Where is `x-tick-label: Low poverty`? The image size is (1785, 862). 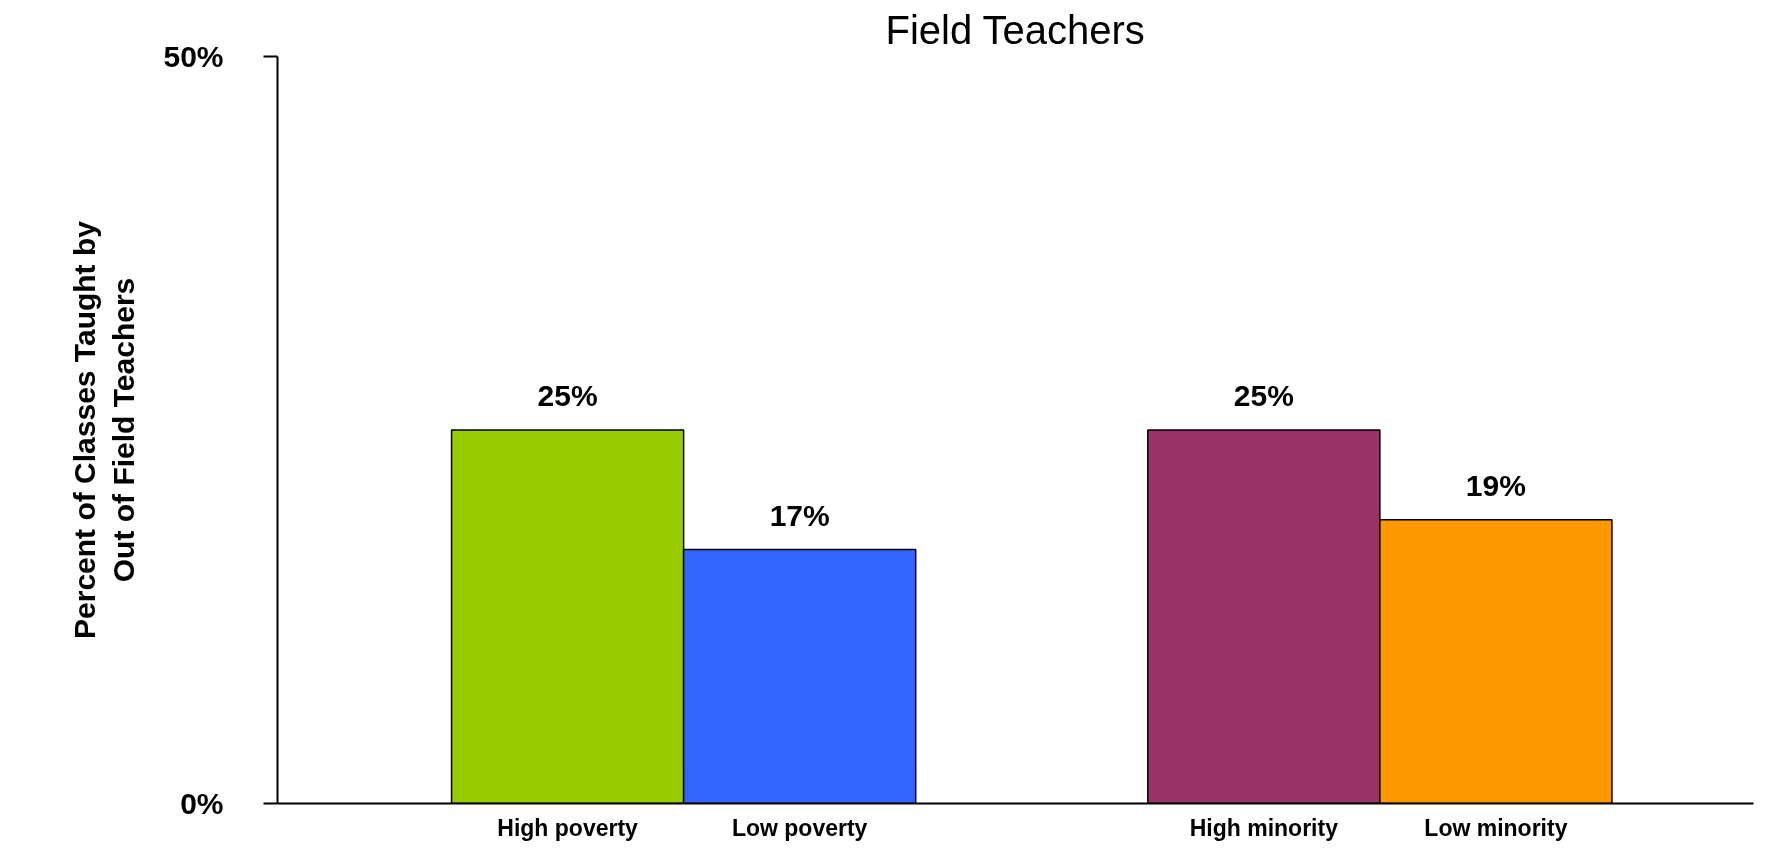
x-tick-label: Low poverty is located at coordinates (799, 827).